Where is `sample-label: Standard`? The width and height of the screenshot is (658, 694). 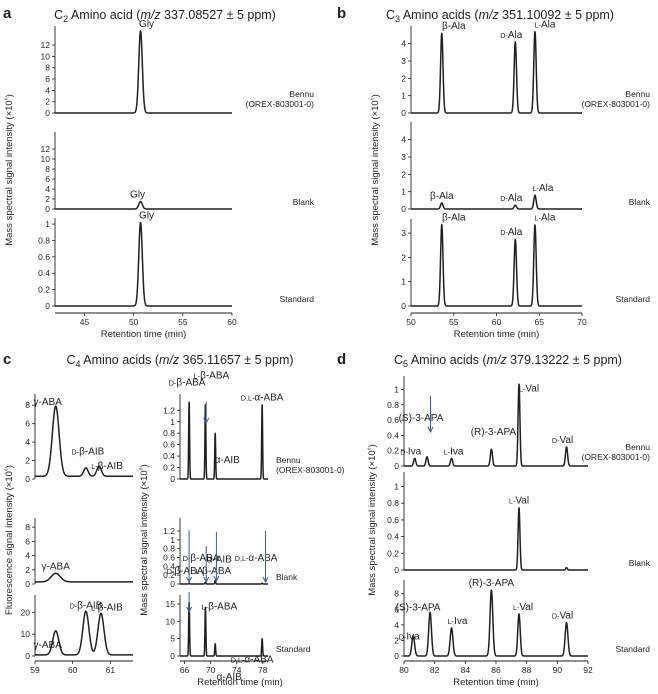 sample-label: Standard is located at coordinates (293, 649).